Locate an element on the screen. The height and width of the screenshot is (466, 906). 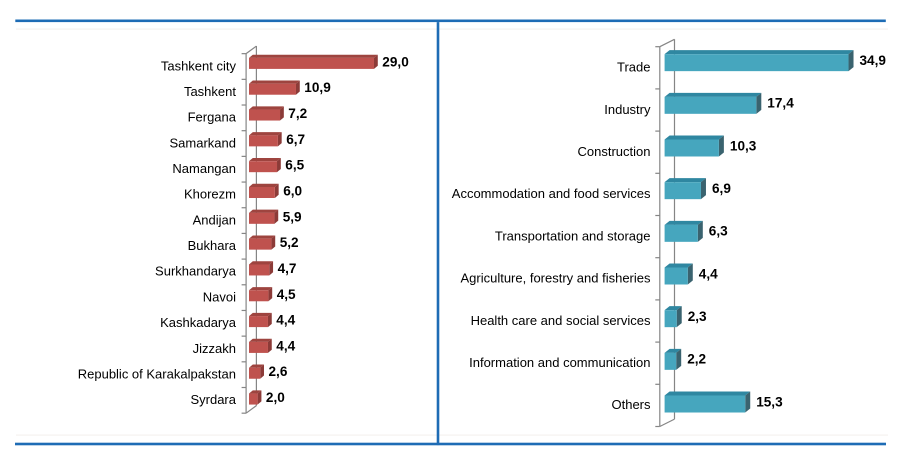
svg-text: 10,9 is located at coordinates (317, 87).